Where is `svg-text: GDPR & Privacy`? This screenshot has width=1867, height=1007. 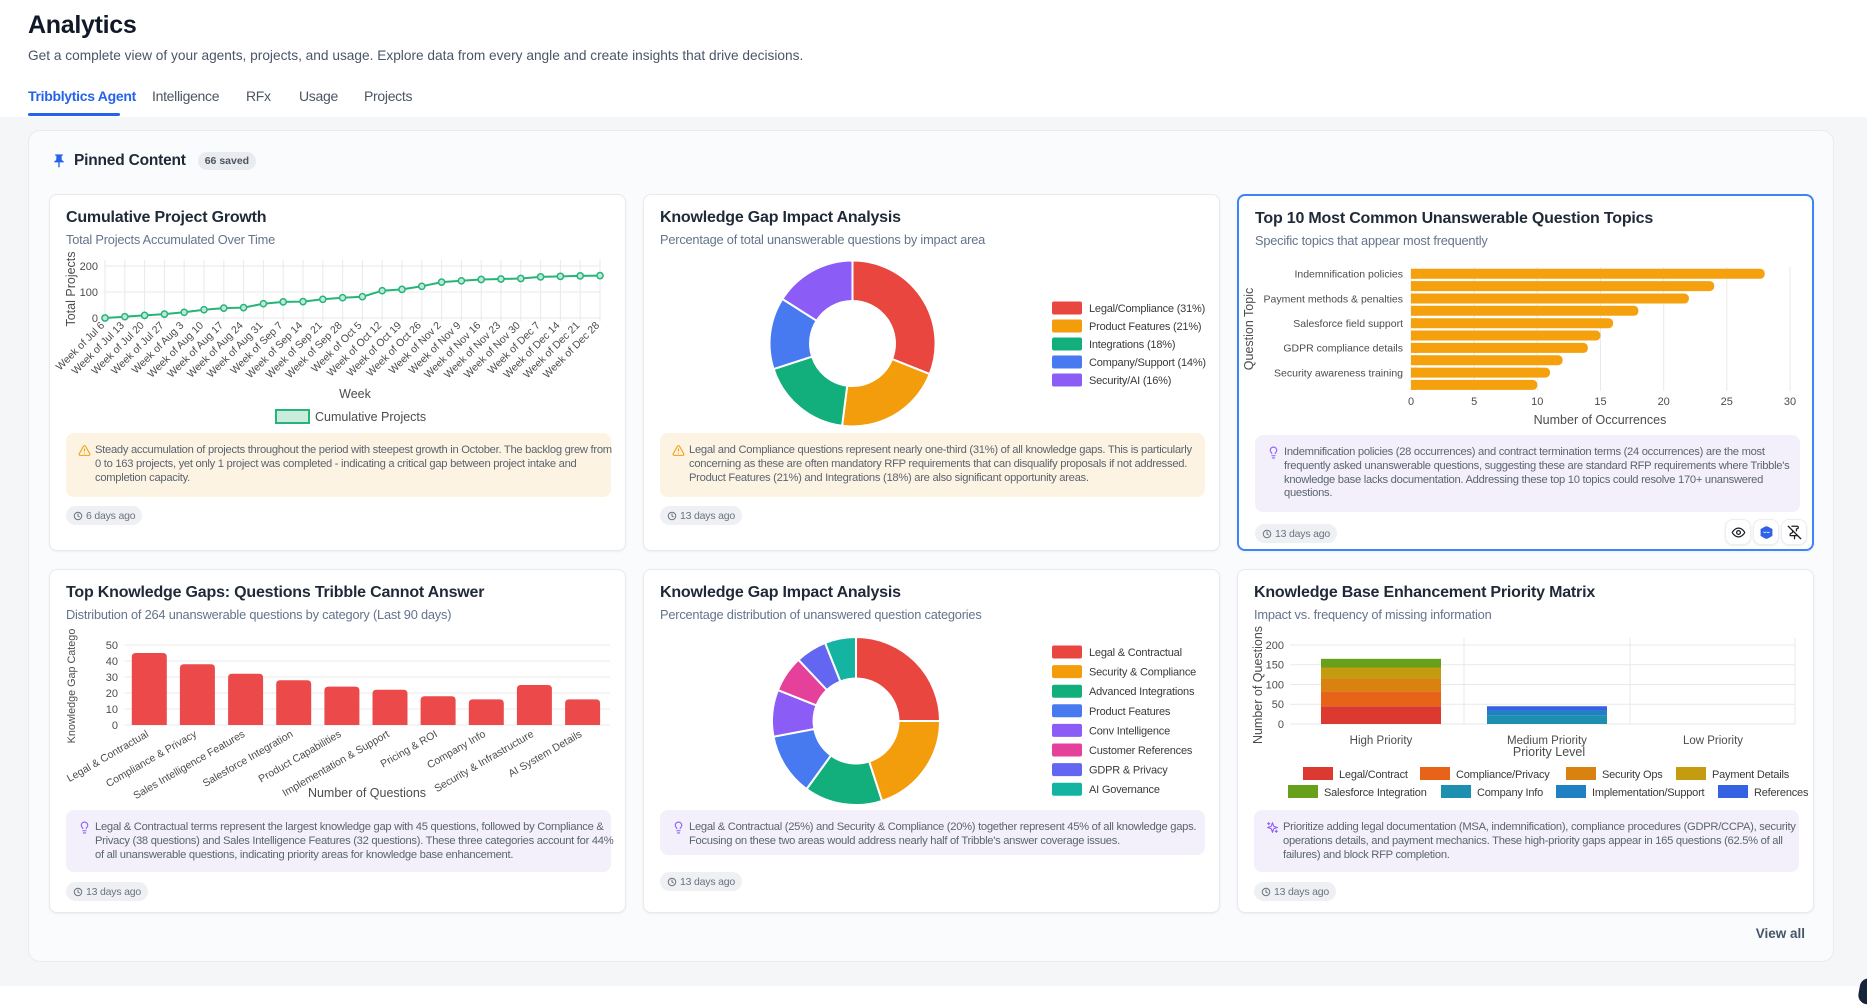
svg-text: GDPR & Privacy is located at coordinates (1128, 771).